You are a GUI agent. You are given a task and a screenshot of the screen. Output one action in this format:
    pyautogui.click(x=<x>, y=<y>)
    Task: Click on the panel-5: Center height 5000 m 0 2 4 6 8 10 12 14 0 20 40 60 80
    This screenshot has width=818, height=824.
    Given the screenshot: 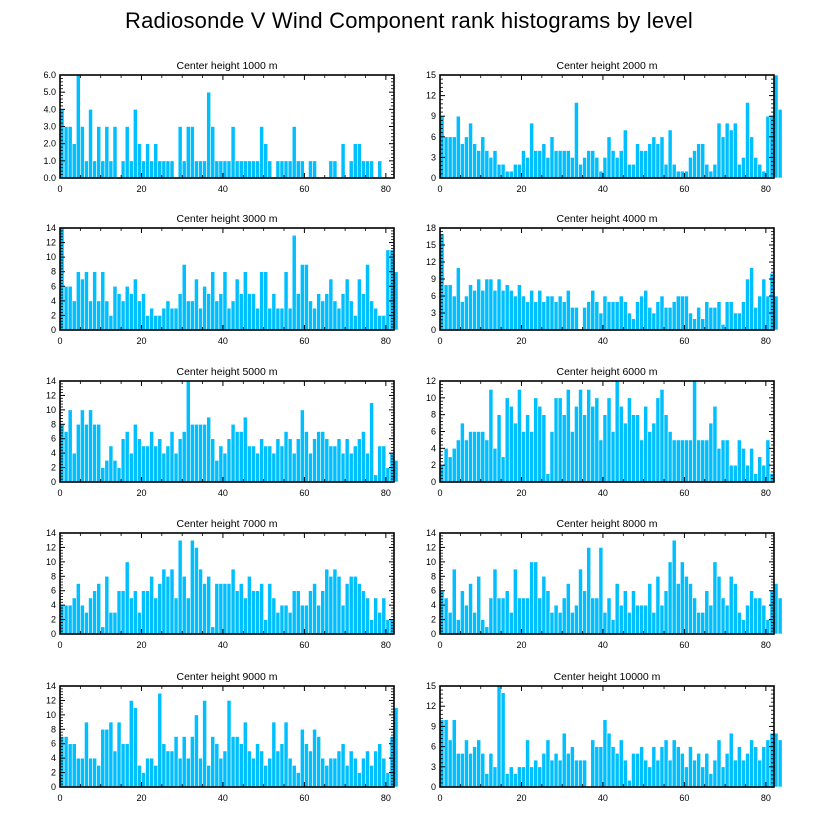 What is the action you would take?
    pyautogui.click(x=222, y=432)
    